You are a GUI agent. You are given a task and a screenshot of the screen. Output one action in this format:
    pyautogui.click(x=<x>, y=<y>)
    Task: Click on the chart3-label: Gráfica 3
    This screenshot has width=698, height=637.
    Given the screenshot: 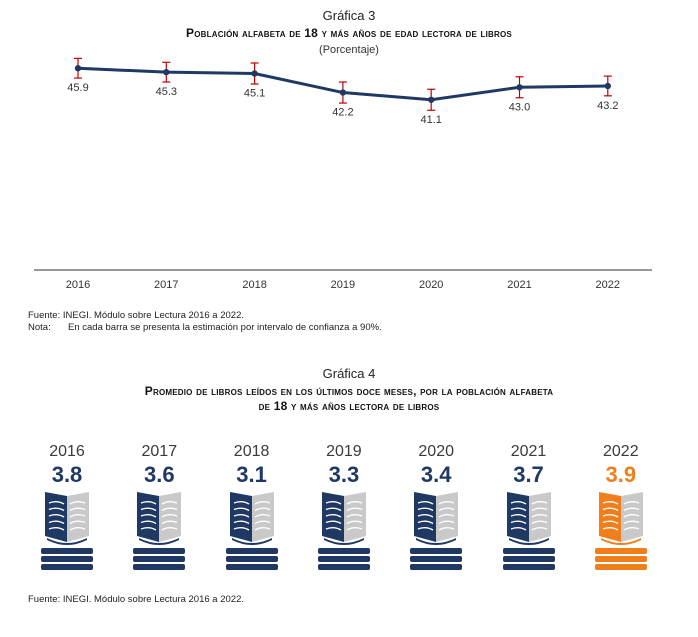 What is the action you would take?
    pyautogui.click(x=349, y=15)
    